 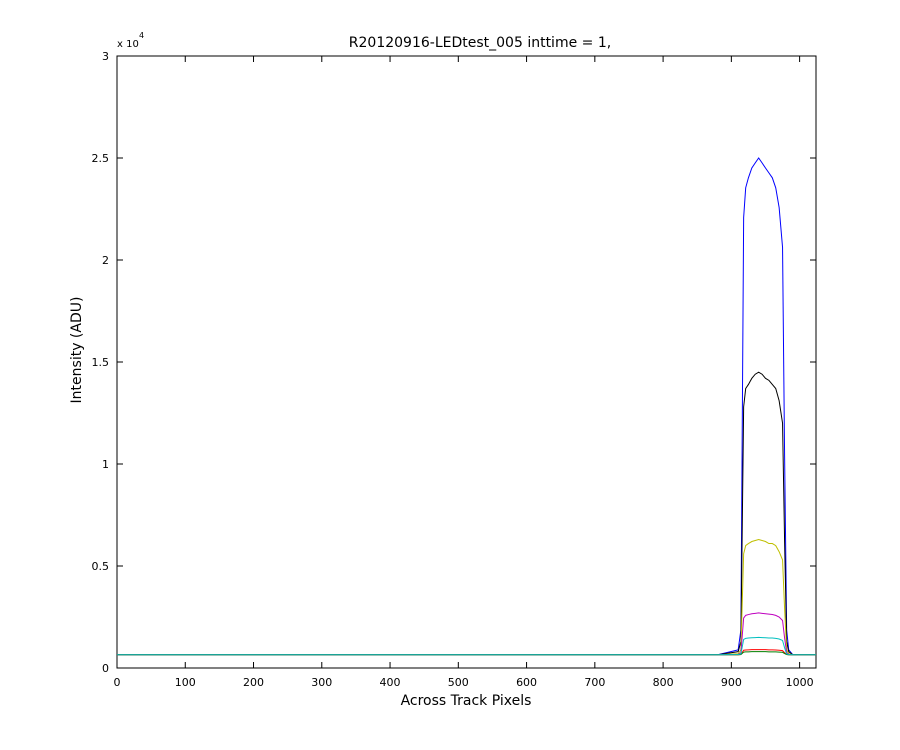 What do you see at coordinates (390, 682) in the screenshot?
I see `x-tick-label: 400` at bounding box center [390, 682].